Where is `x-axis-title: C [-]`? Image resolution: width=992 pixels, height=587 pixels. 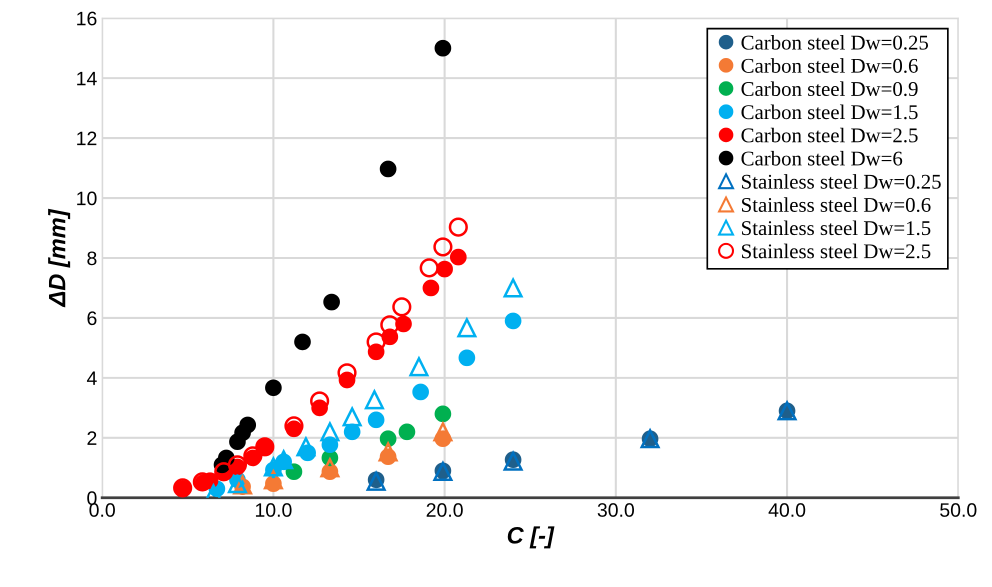 x-axis-title: C [-] is located at coordinates (531, 537).